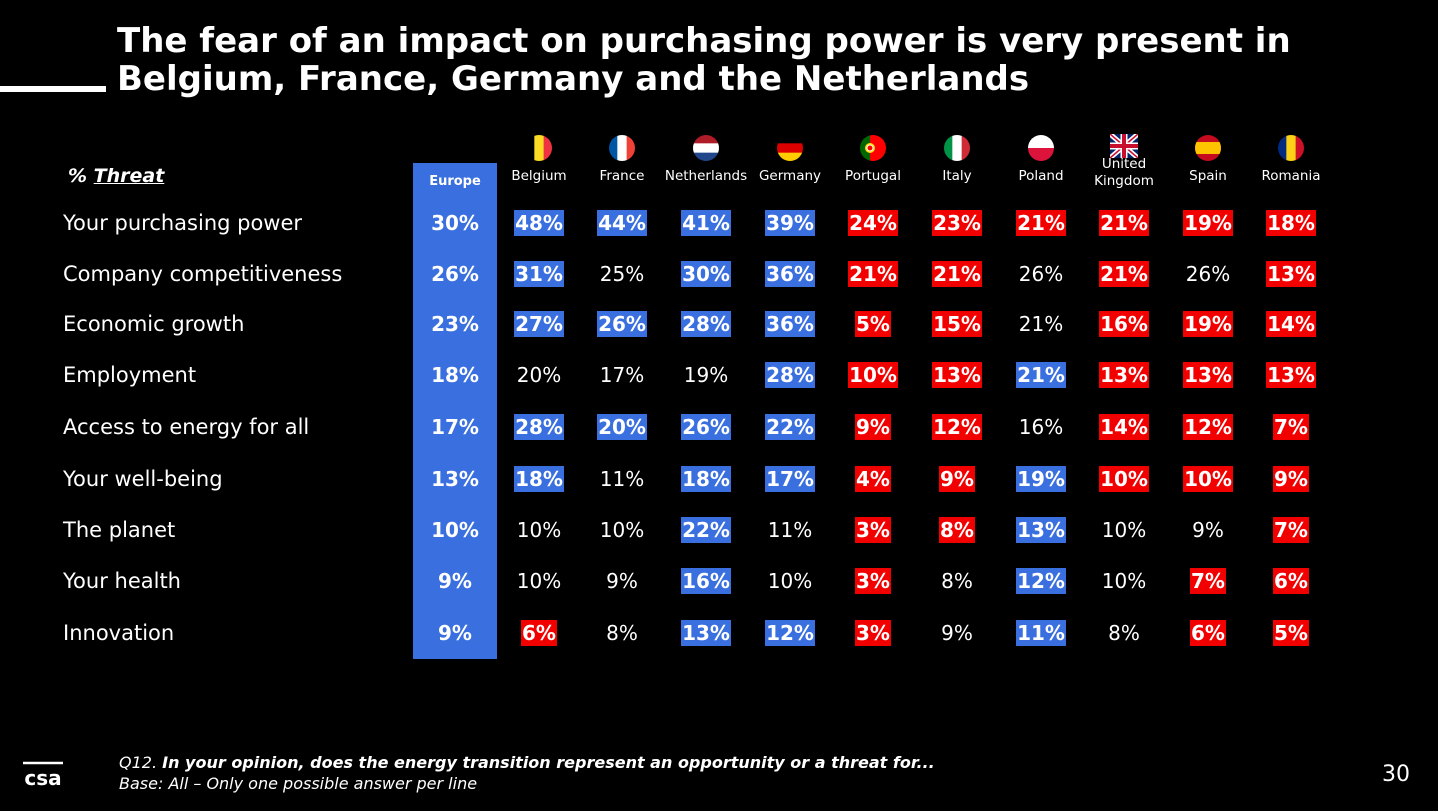 The image size is (1438, 811). I want to click on column-label: Italy, so click(957, 176).